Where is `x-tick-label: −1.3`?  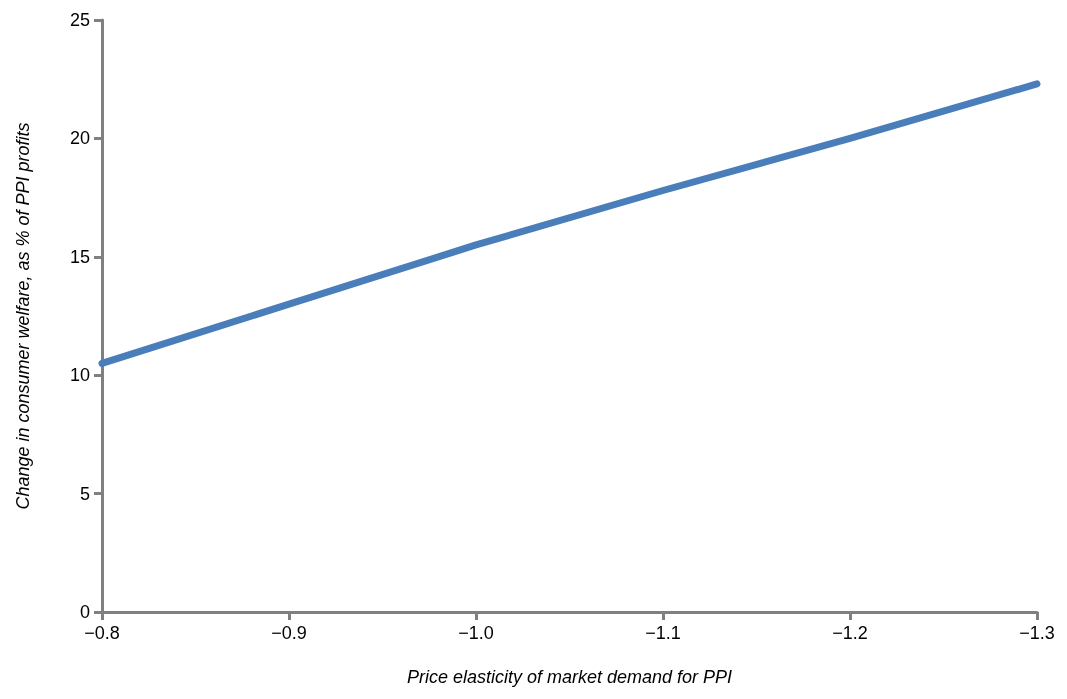
x-tick-label: −1.3 is located at coordinates (1037, 633).